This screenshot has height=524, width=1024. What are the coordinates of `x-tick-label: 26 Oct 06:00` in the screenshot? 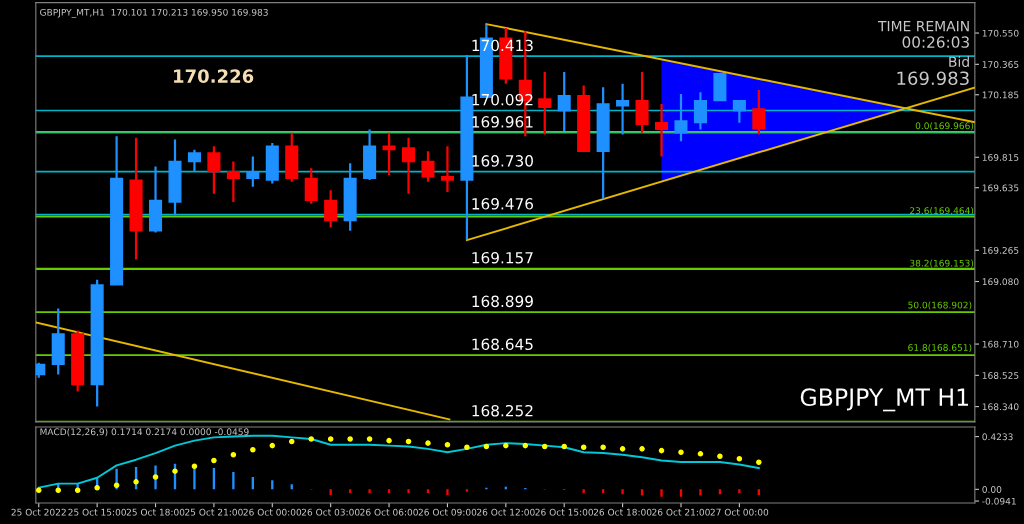 It's located at (389, 512).